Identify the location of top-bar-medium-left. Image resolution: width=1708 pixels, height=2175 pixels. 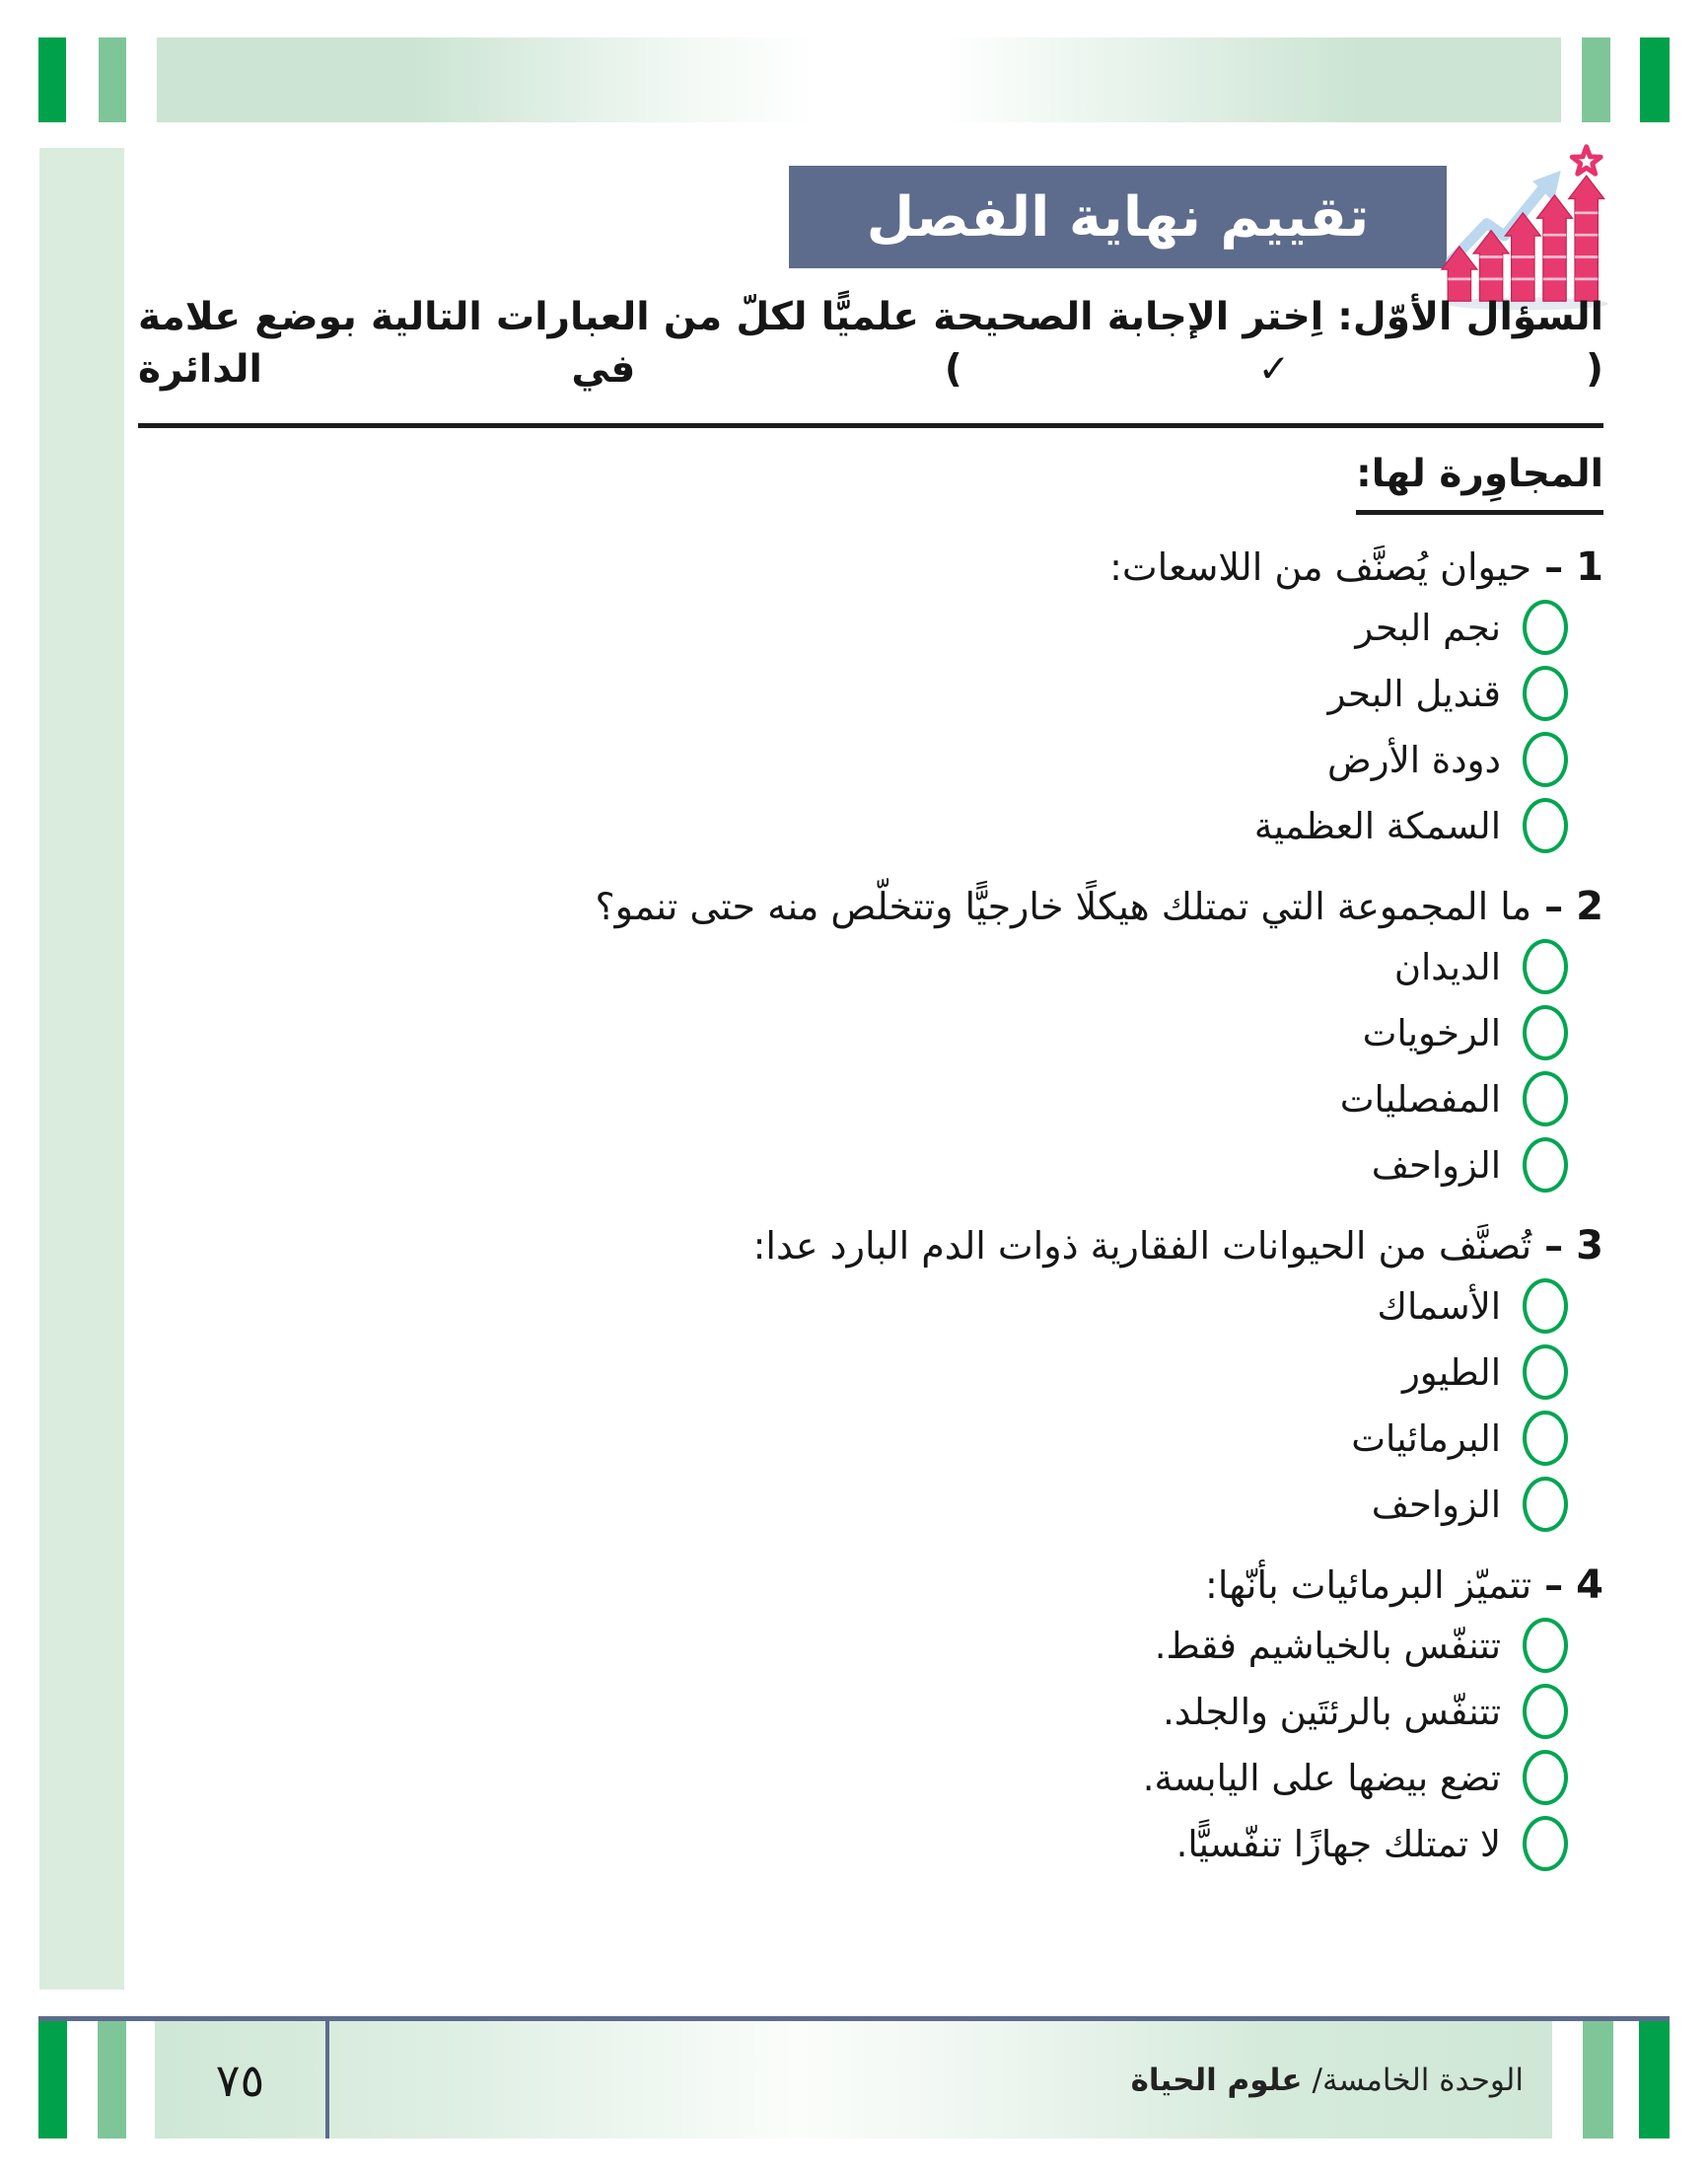
(112, 79).